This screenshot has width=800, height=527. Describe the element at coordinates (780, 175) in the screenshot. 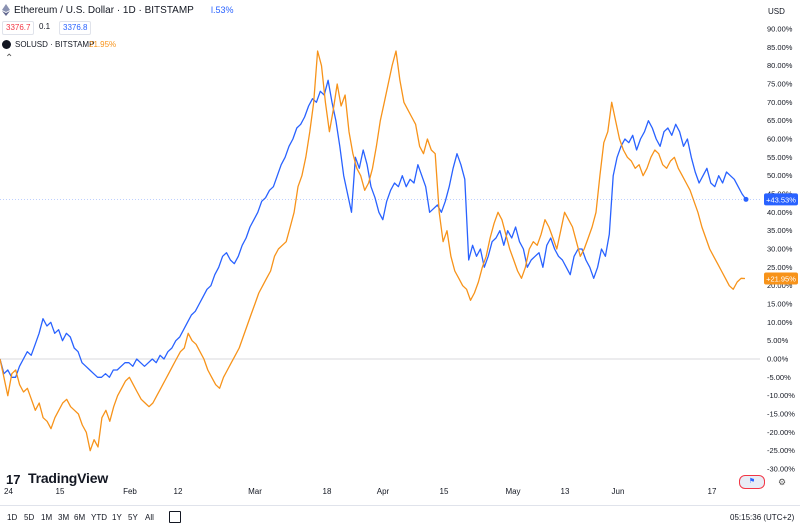

I see `y-tick-label: 50.00%` at that location.